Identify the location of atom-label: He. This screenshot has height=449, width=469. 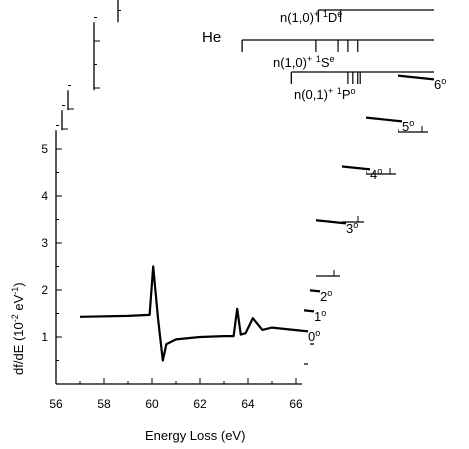
(211, 37).